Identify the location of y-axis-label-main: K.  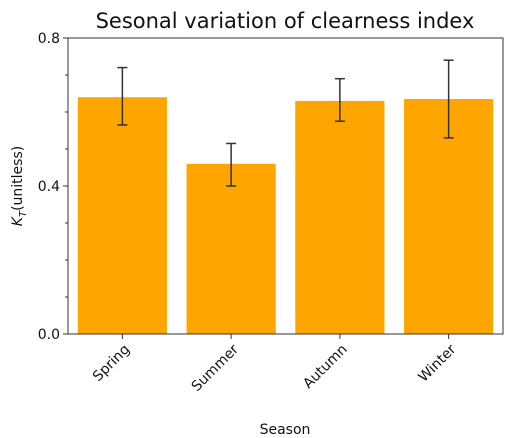
(18, 220).